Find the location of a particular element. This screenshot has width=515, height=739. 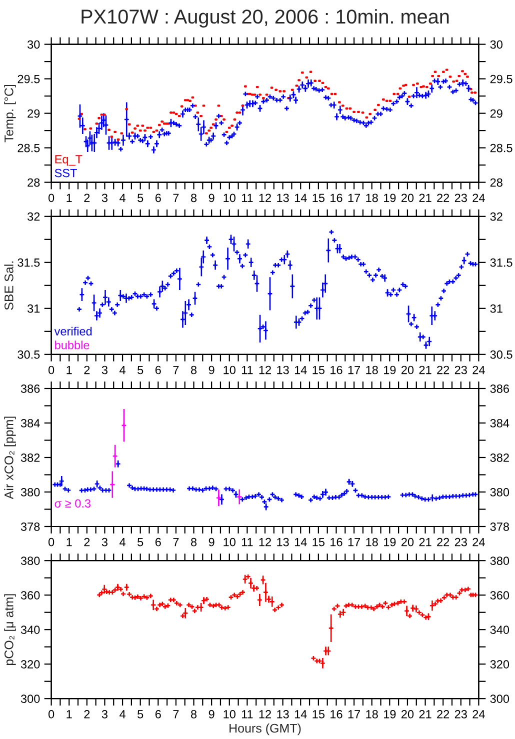

y2-tick-label: 320 is located at coordinates (500, 664).